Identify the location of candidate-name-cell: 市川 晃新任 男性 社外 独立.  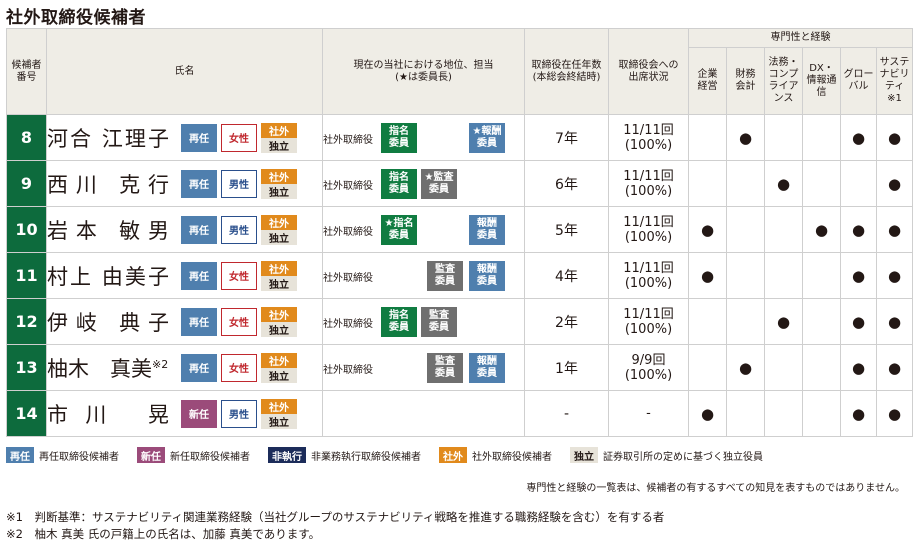
(184, 413).